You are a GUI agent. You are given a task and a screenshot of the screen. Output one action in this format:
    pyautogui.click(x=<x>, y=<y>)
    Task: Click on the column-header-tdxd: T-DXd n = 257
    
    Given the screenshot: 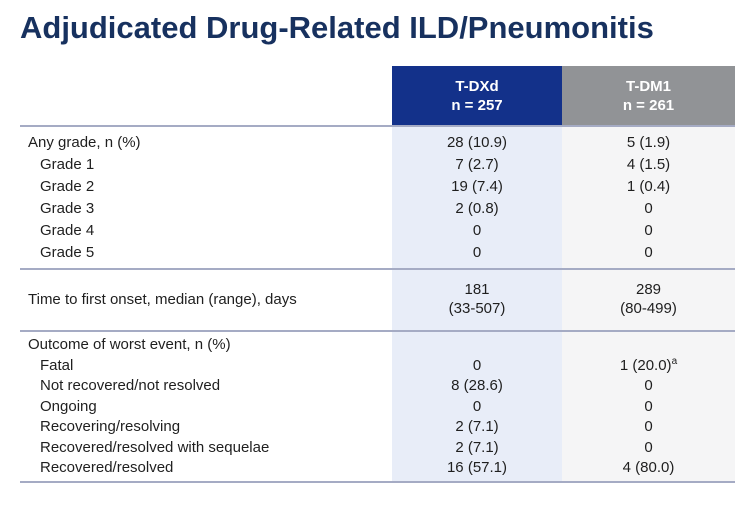 What is the action you would take?
    pyautogui.click(x=477, y=95)
    